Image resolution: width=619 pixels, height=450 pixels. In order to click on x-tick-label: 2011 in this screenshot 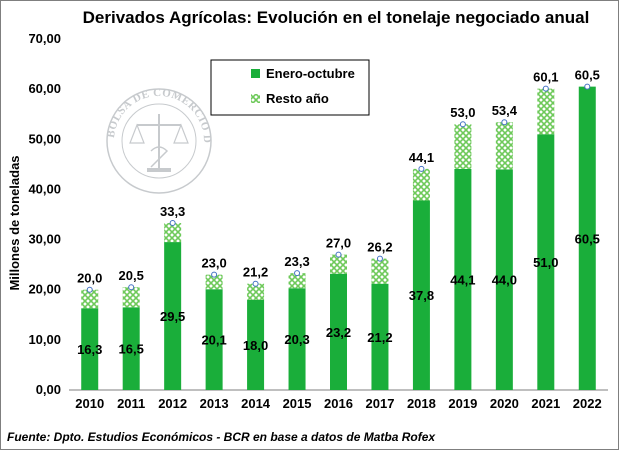, I will do `click(131, 403)`.